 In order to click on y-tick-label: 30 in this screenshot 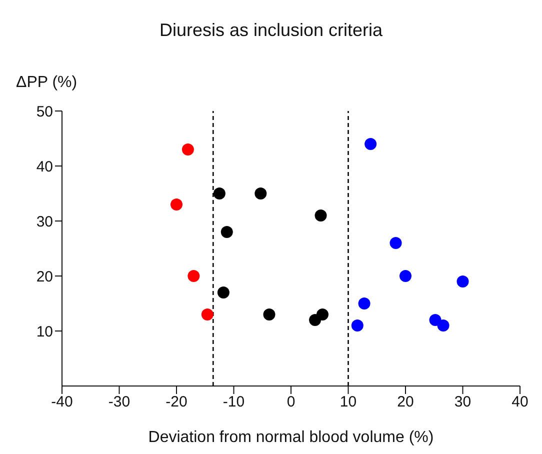, I will do `click(44, 221)`.